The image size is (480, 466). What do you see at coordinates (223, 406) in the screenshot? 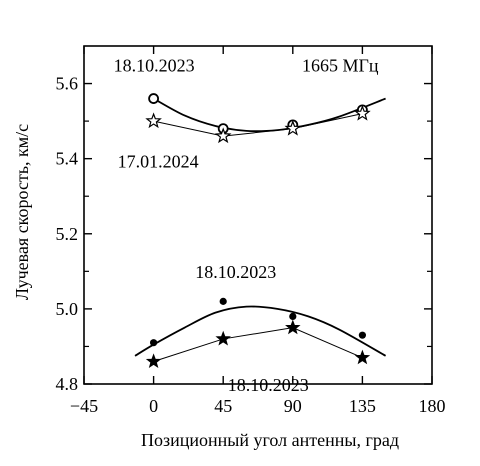
I see `x-tick-label: 45` at bounding box center [223, 406].